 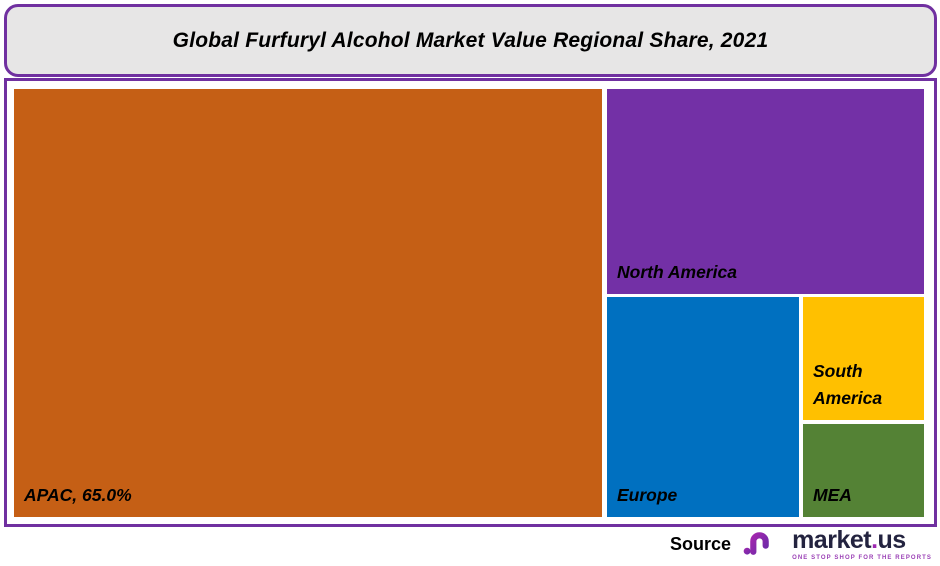 What do you see at coordinates (703, 407) in the screenshot?
I see `treemap-tile-europe: Europe` at bounding box center [703, 407].